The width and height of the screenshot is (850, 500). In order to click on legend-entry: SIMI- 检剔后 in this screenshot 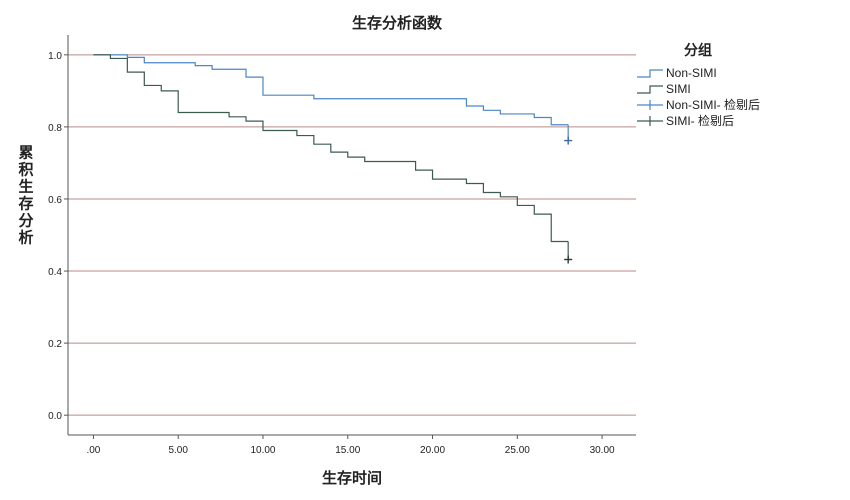, I will do `click(700, 120)`.